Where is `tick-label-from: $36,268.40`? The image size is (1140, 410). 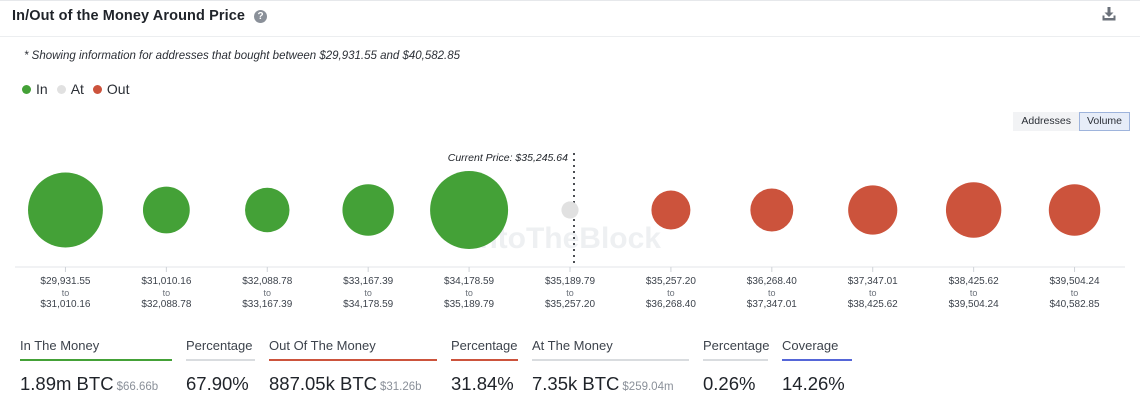 tick-label-from: $36,268.40 is located at coordinates (772, 281).